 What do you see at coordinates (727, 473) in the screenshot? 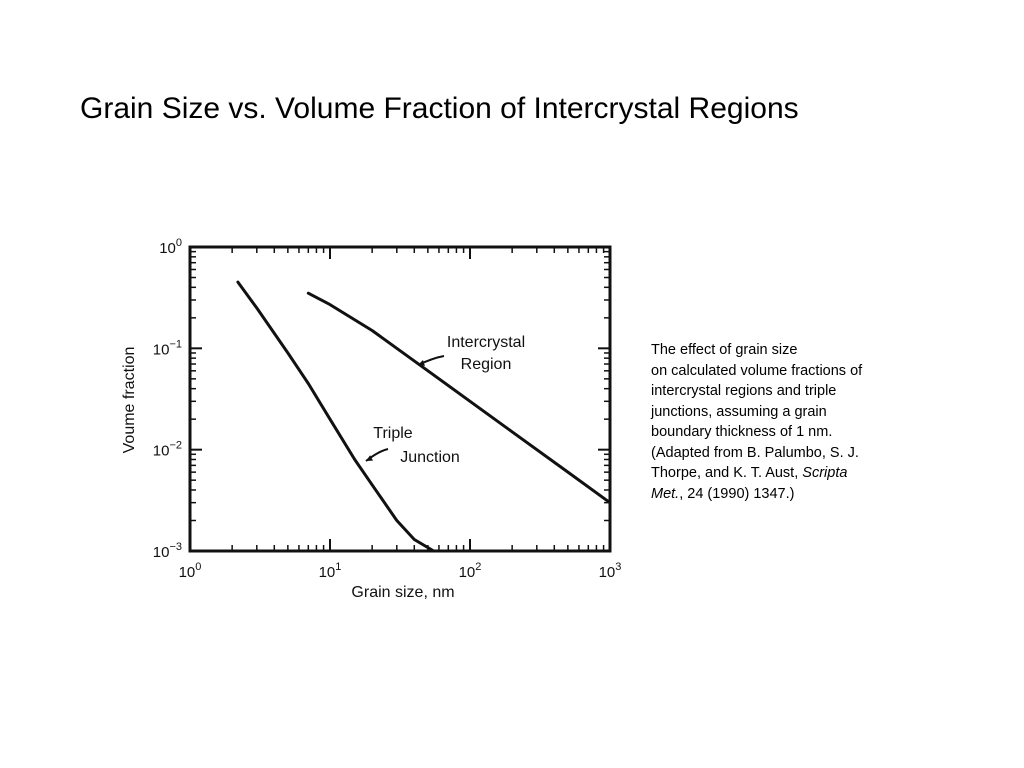
I see `caption-line: Thorpe, and K. T. Aust,` at bounding box center [727, 473].